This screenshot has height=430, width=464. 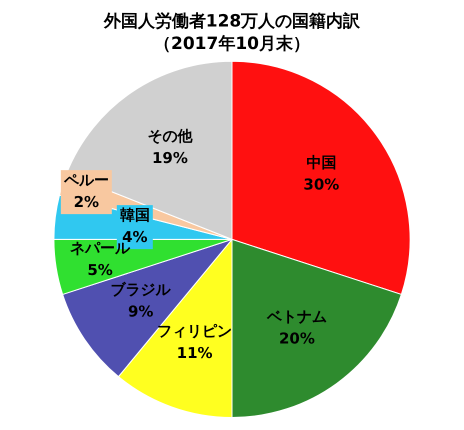 What do you see at coordinates (321, 184) in the screenshot?
I see `data-label: 30%` at bounding box center [321, 184].